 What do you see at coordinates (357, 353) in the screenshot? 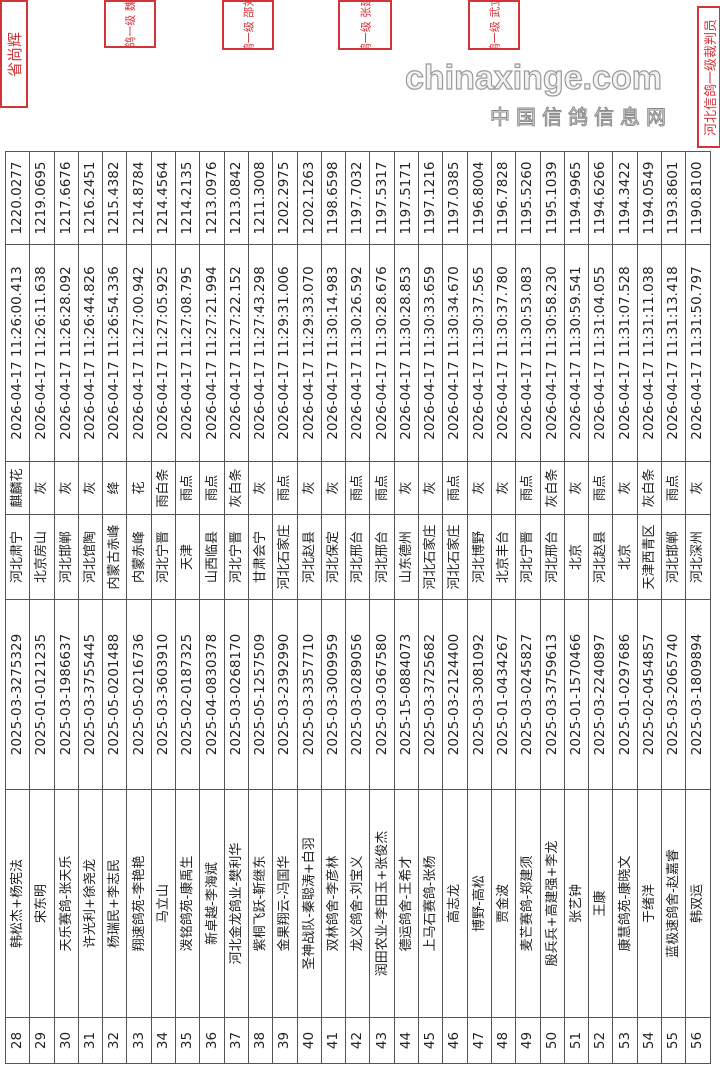
I see `time-cell: 2026-04-17 11:30:26.592` at bounding box center [357, 353].